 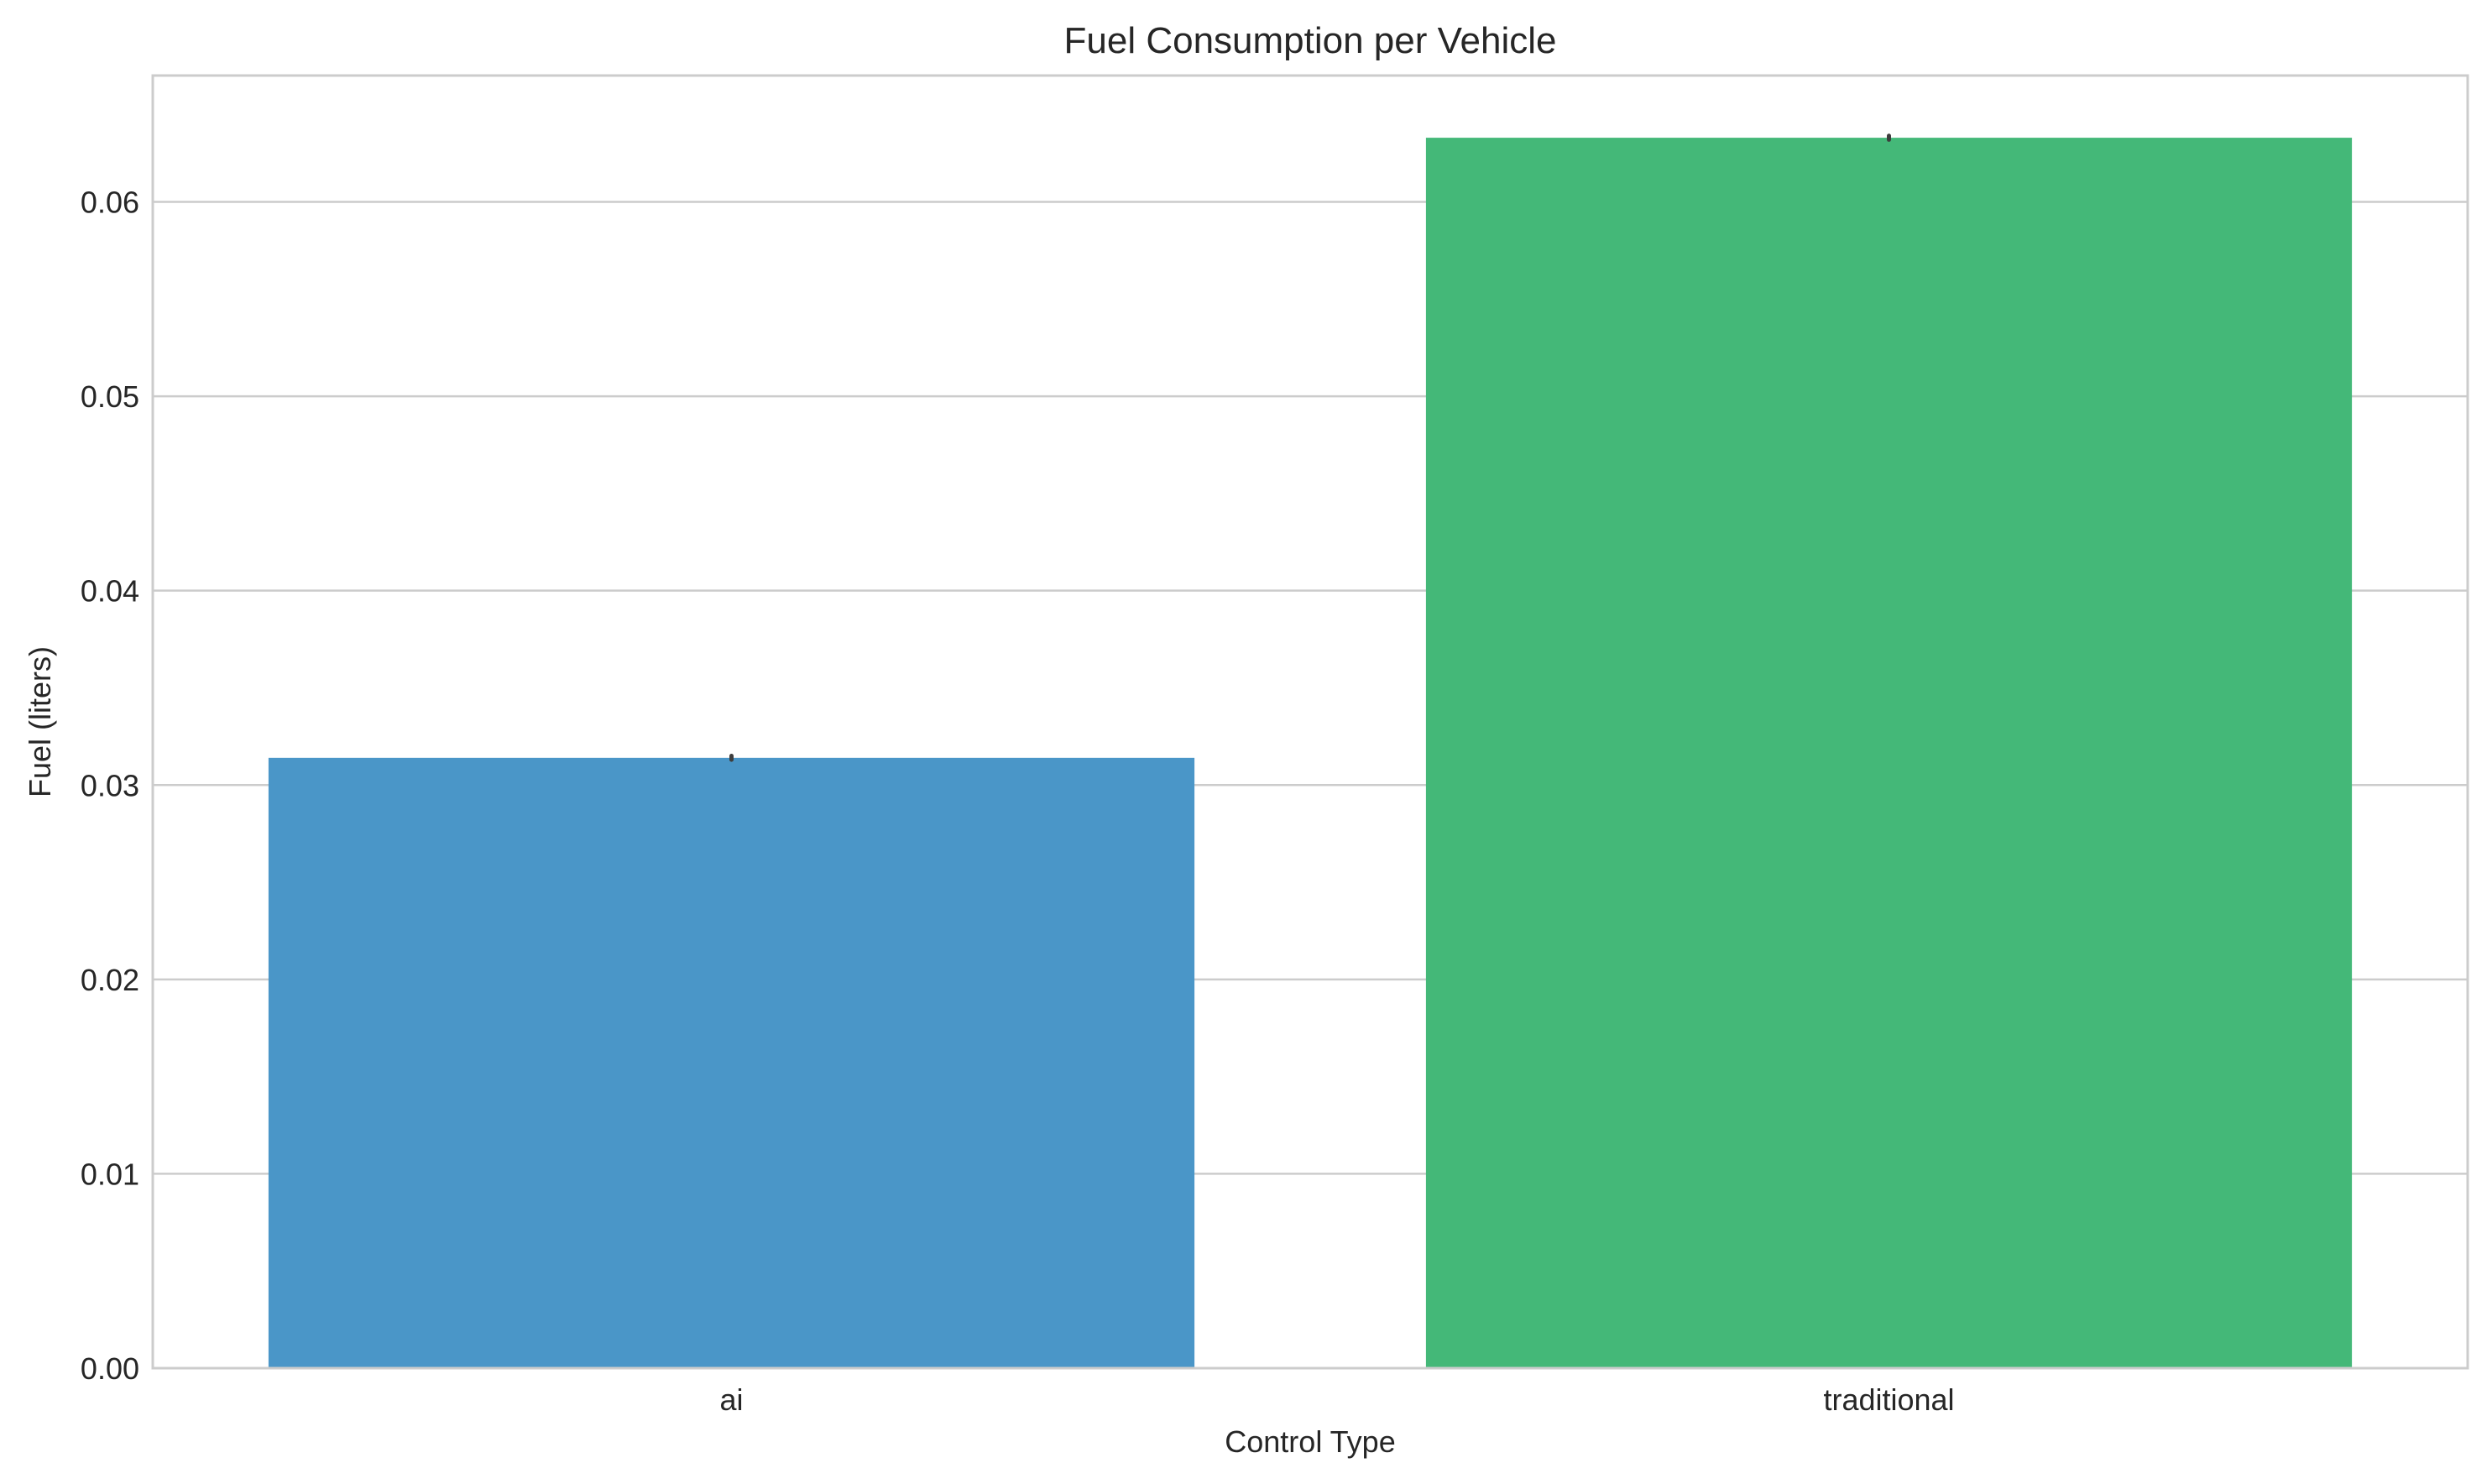 I want to click on y-tick-label: 0.05, so click(x=110, y=396).